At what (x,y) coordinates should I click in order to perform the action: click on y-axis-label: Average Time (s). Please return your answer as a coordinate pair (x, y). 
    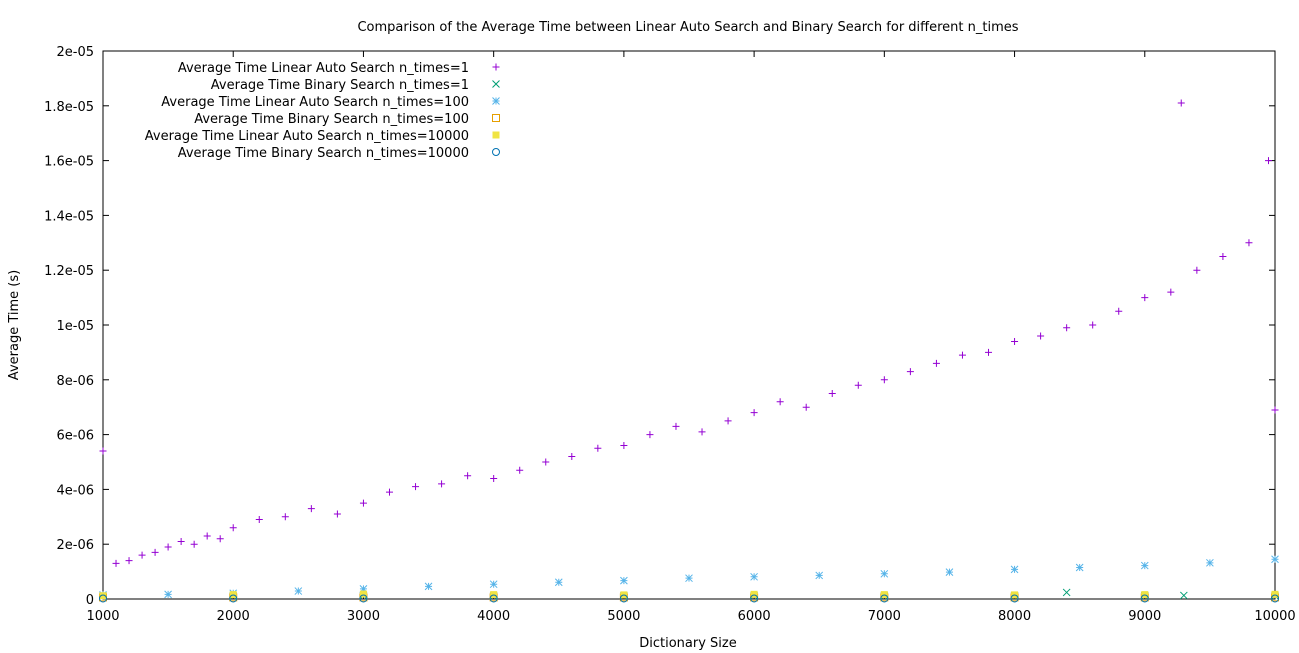
    Looking at the image, I should click on (14, 325).